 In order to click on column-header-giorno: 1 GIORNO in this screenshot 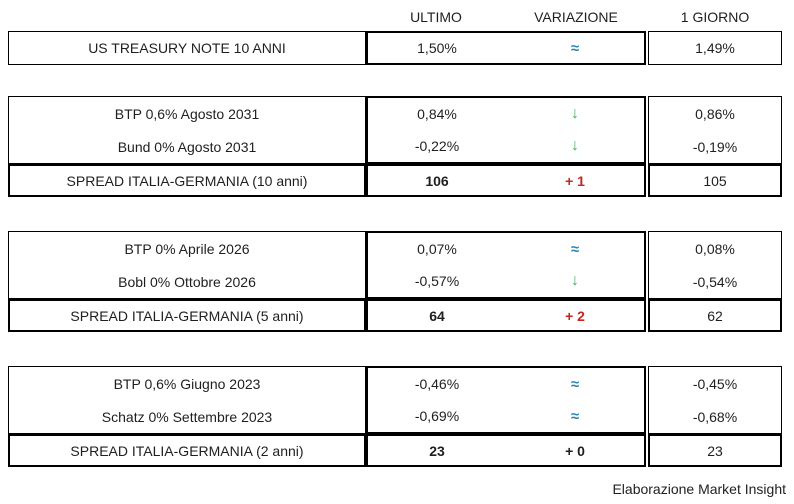, I will do `click(715, 17)`.